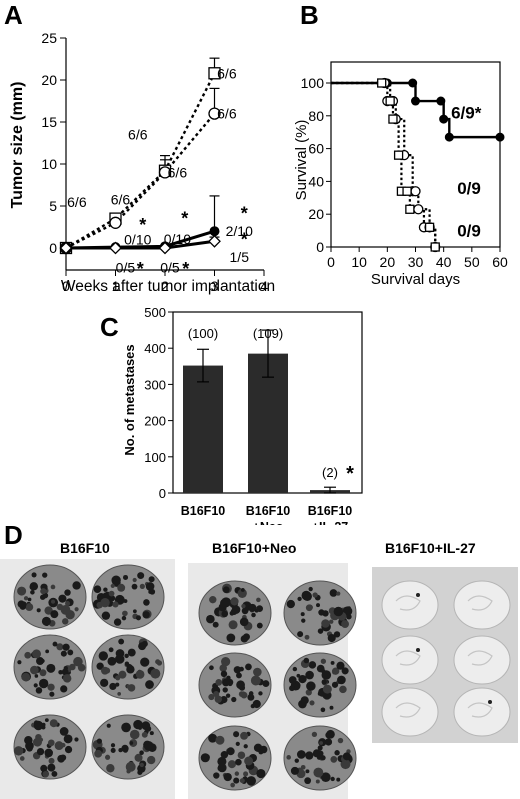 The image size is (520, 799). What do you see at coordinates (53, 206) in the screenshot?
I see `y-tick-label: 5` at bounding box center [53, 206].